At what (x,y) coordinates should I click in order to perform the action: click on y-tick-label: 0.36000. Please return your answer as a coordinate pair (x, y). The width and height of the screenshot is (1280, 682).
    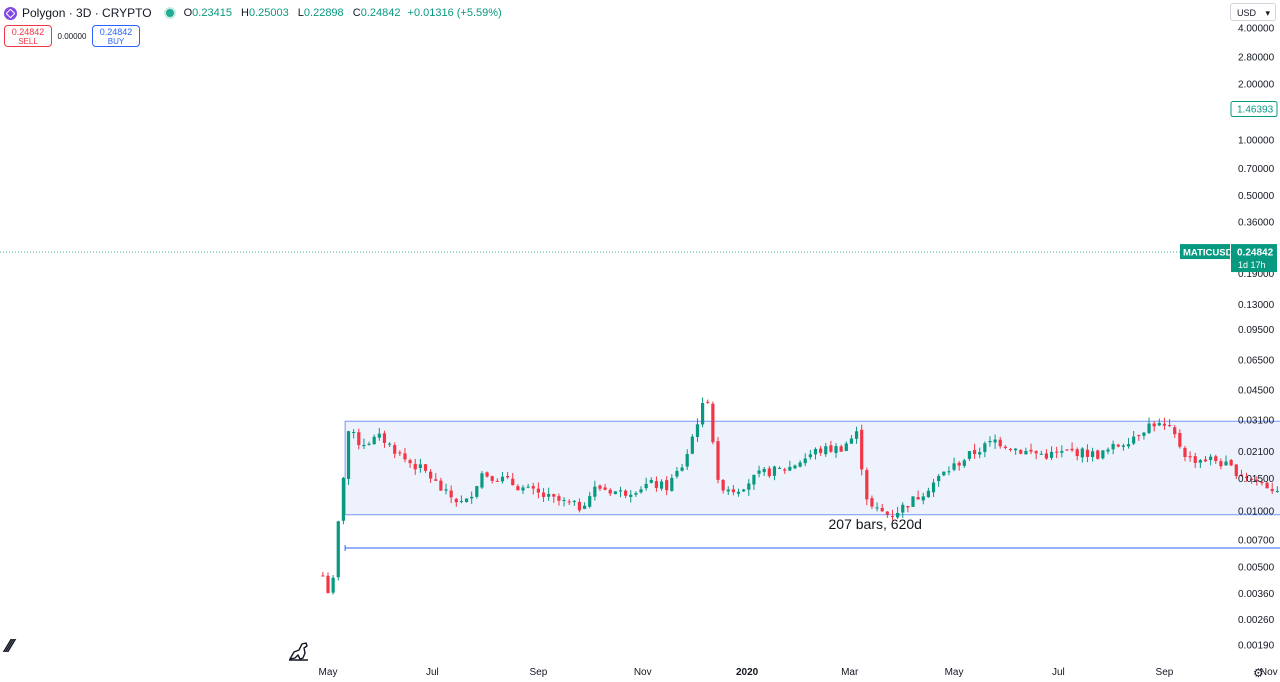
    Looking at the image, I should click on (1256, 223).